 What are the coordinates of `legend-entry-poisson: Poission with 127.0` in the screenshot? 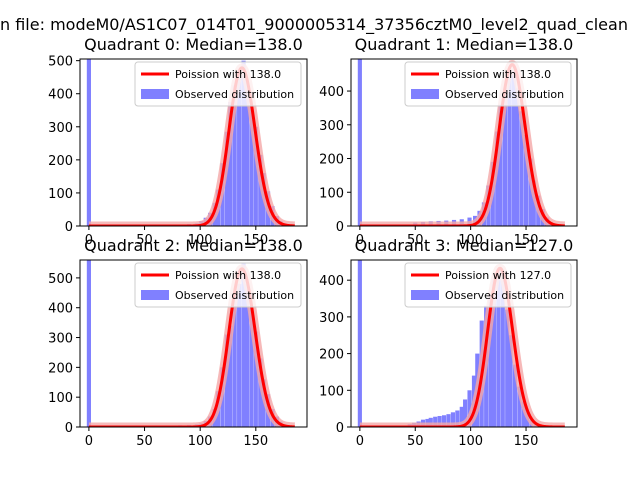 It's located at (498, 275).